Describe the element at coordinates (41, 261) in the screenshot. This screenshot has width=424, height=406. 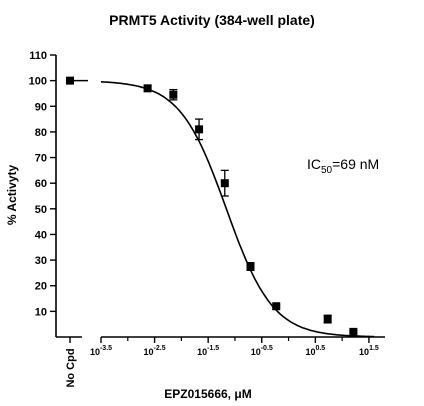
I see `y-tick-label: 30` at that location.